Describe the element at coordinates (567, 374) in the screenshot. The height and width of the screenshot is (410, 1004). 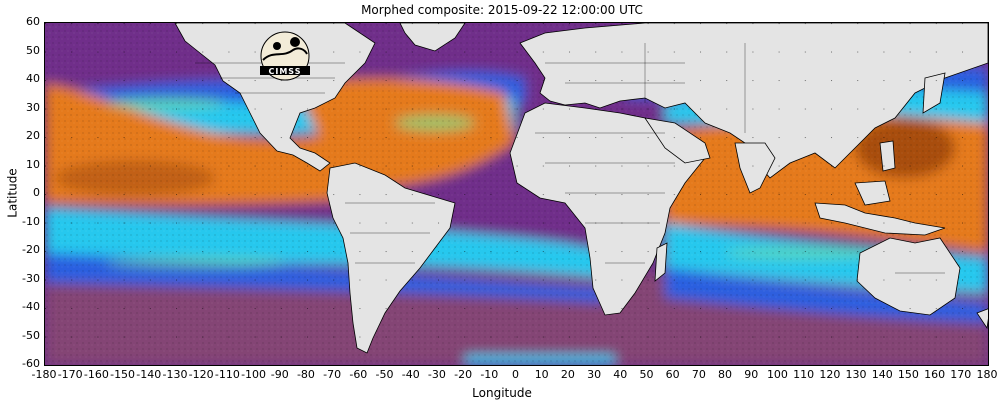
I see `x-tick-label: 20` at that location.